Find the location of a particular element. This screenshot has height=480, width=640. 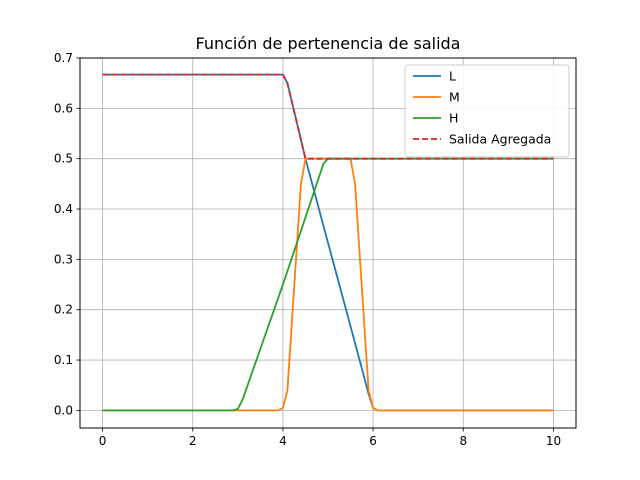

y-tick-label: 0.7 is located at coordinates (63, 58).